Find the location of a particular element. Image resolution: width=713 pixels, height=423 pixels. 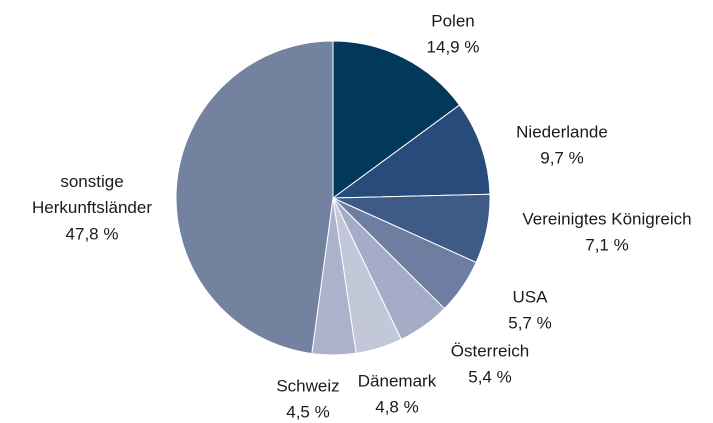

value-label: 14,9 % is located at coordinates (453, 46).